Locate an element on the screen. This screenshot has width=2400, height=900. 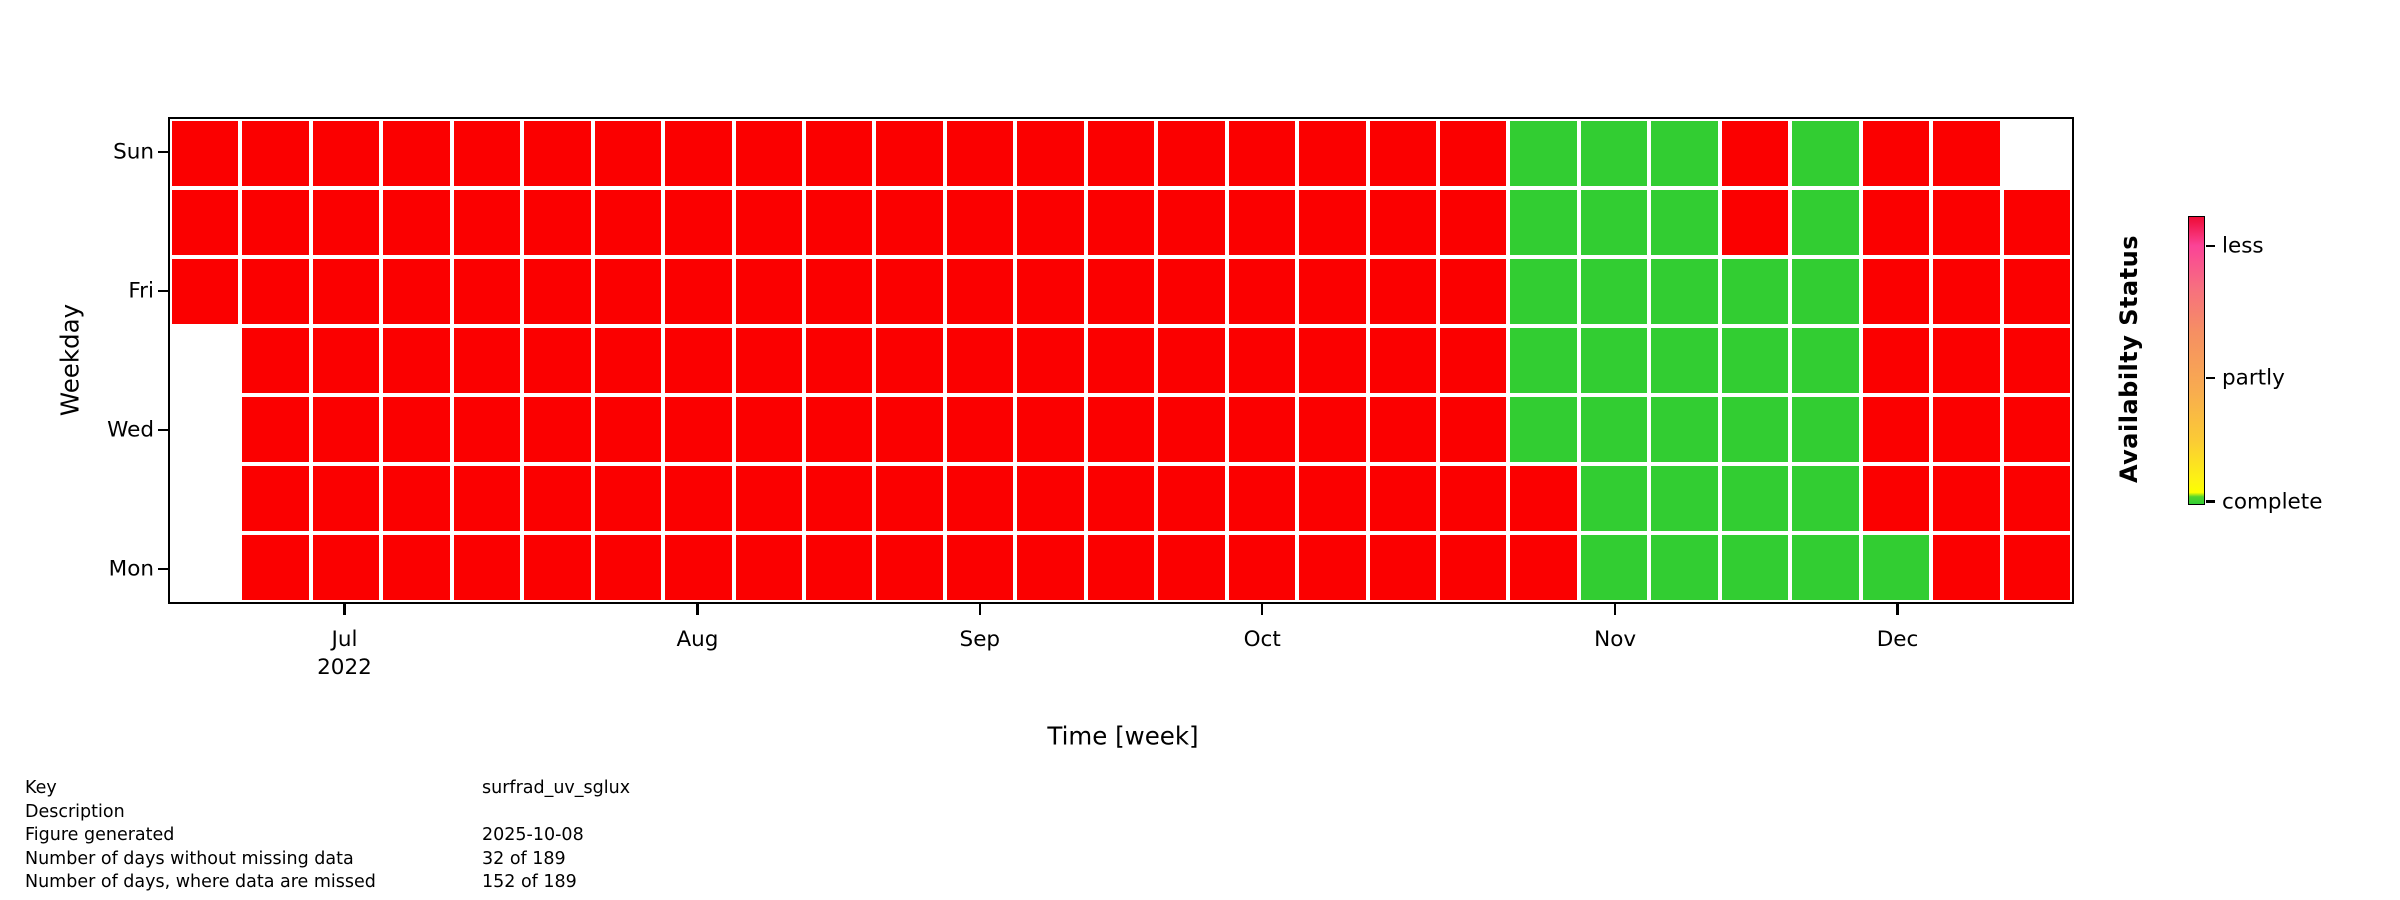
metadata-value: 32 of 189 is located at coordinates (524, 858).